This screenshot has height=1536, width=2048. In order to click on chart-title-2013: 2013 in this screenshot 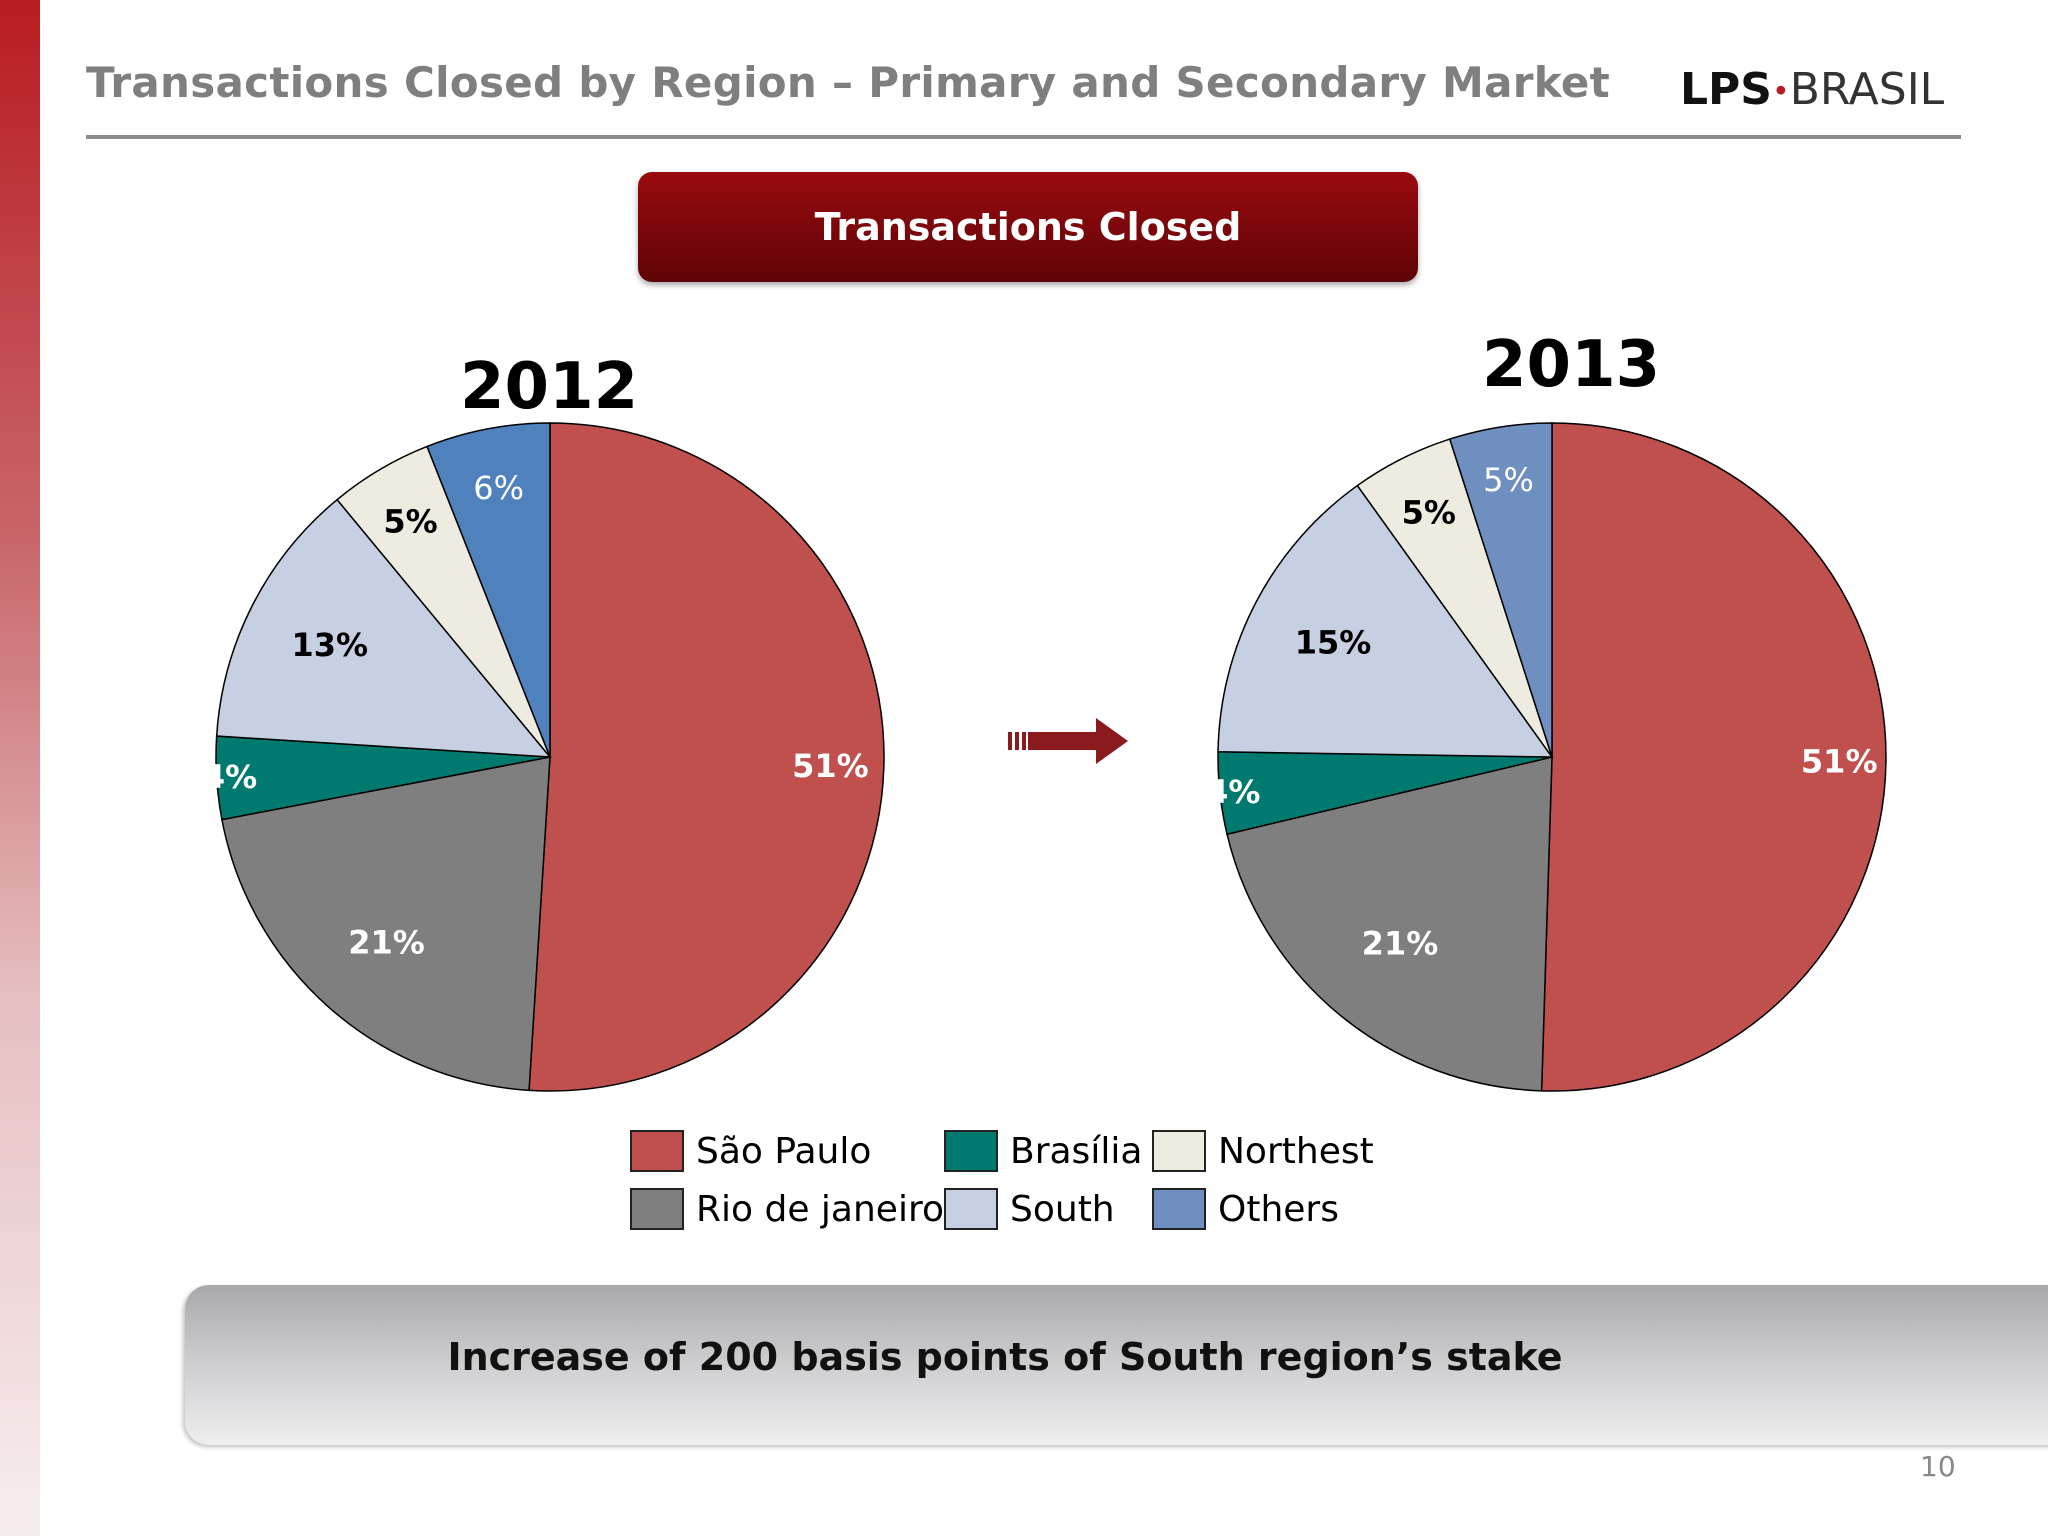, I will do `click(1571, 365)`.